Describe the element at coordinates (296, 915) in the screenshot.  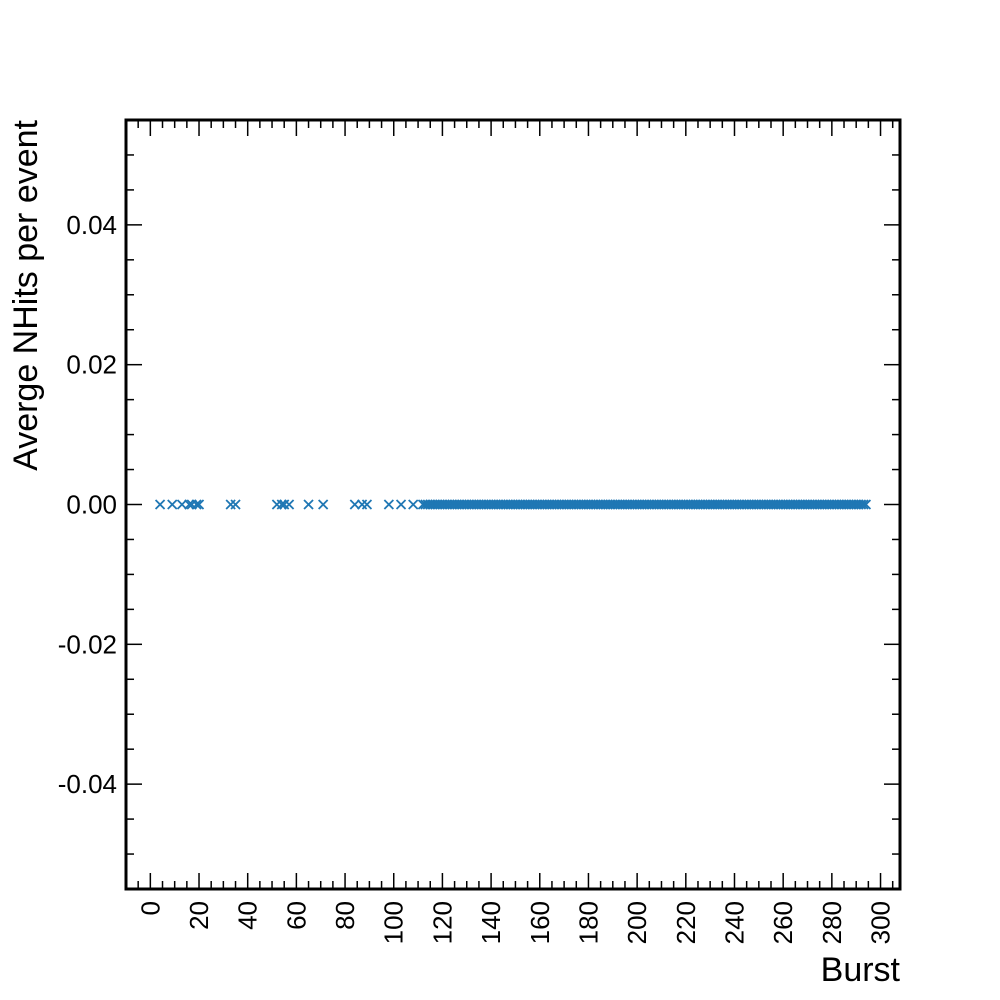
I see `x-tick-label: 60` at that location.